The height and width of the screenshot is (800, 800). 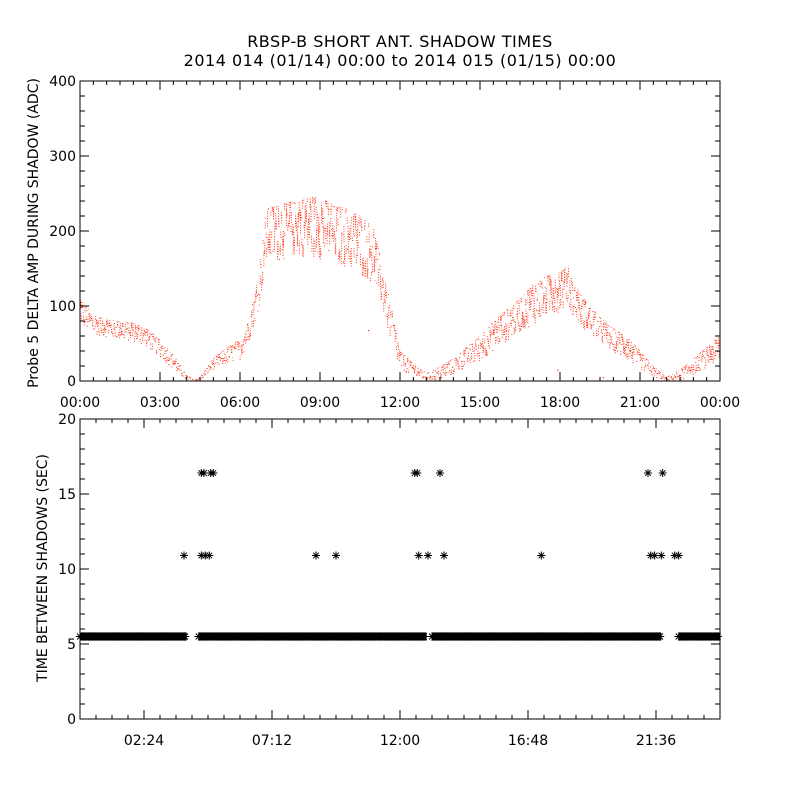 I want to click on x-tick-label: 03:00, so click(x=160, y=403).